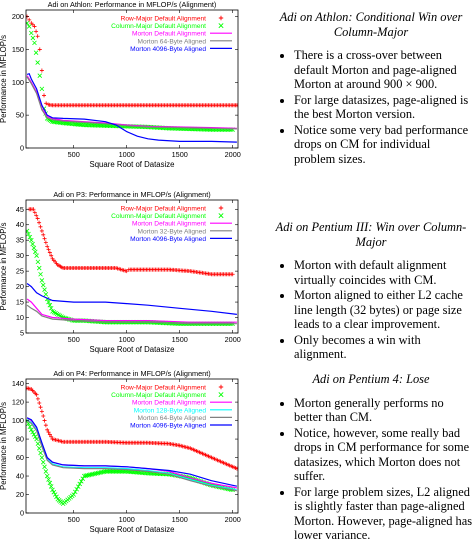 This screenshot has width=474, height=544. Describe the element at coordinates (233, 339) in the screenshot. I see `x-tick-label: 2000` at that location.